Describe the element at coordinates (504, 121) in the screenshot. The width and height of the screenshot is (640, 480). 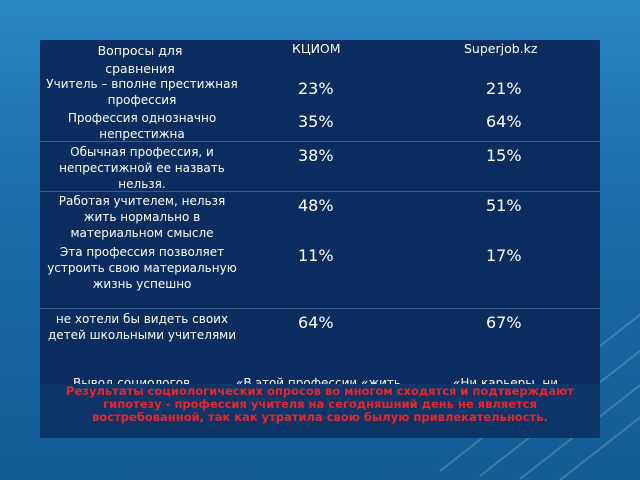
I see `row-value-superjob: 64%` at that location.